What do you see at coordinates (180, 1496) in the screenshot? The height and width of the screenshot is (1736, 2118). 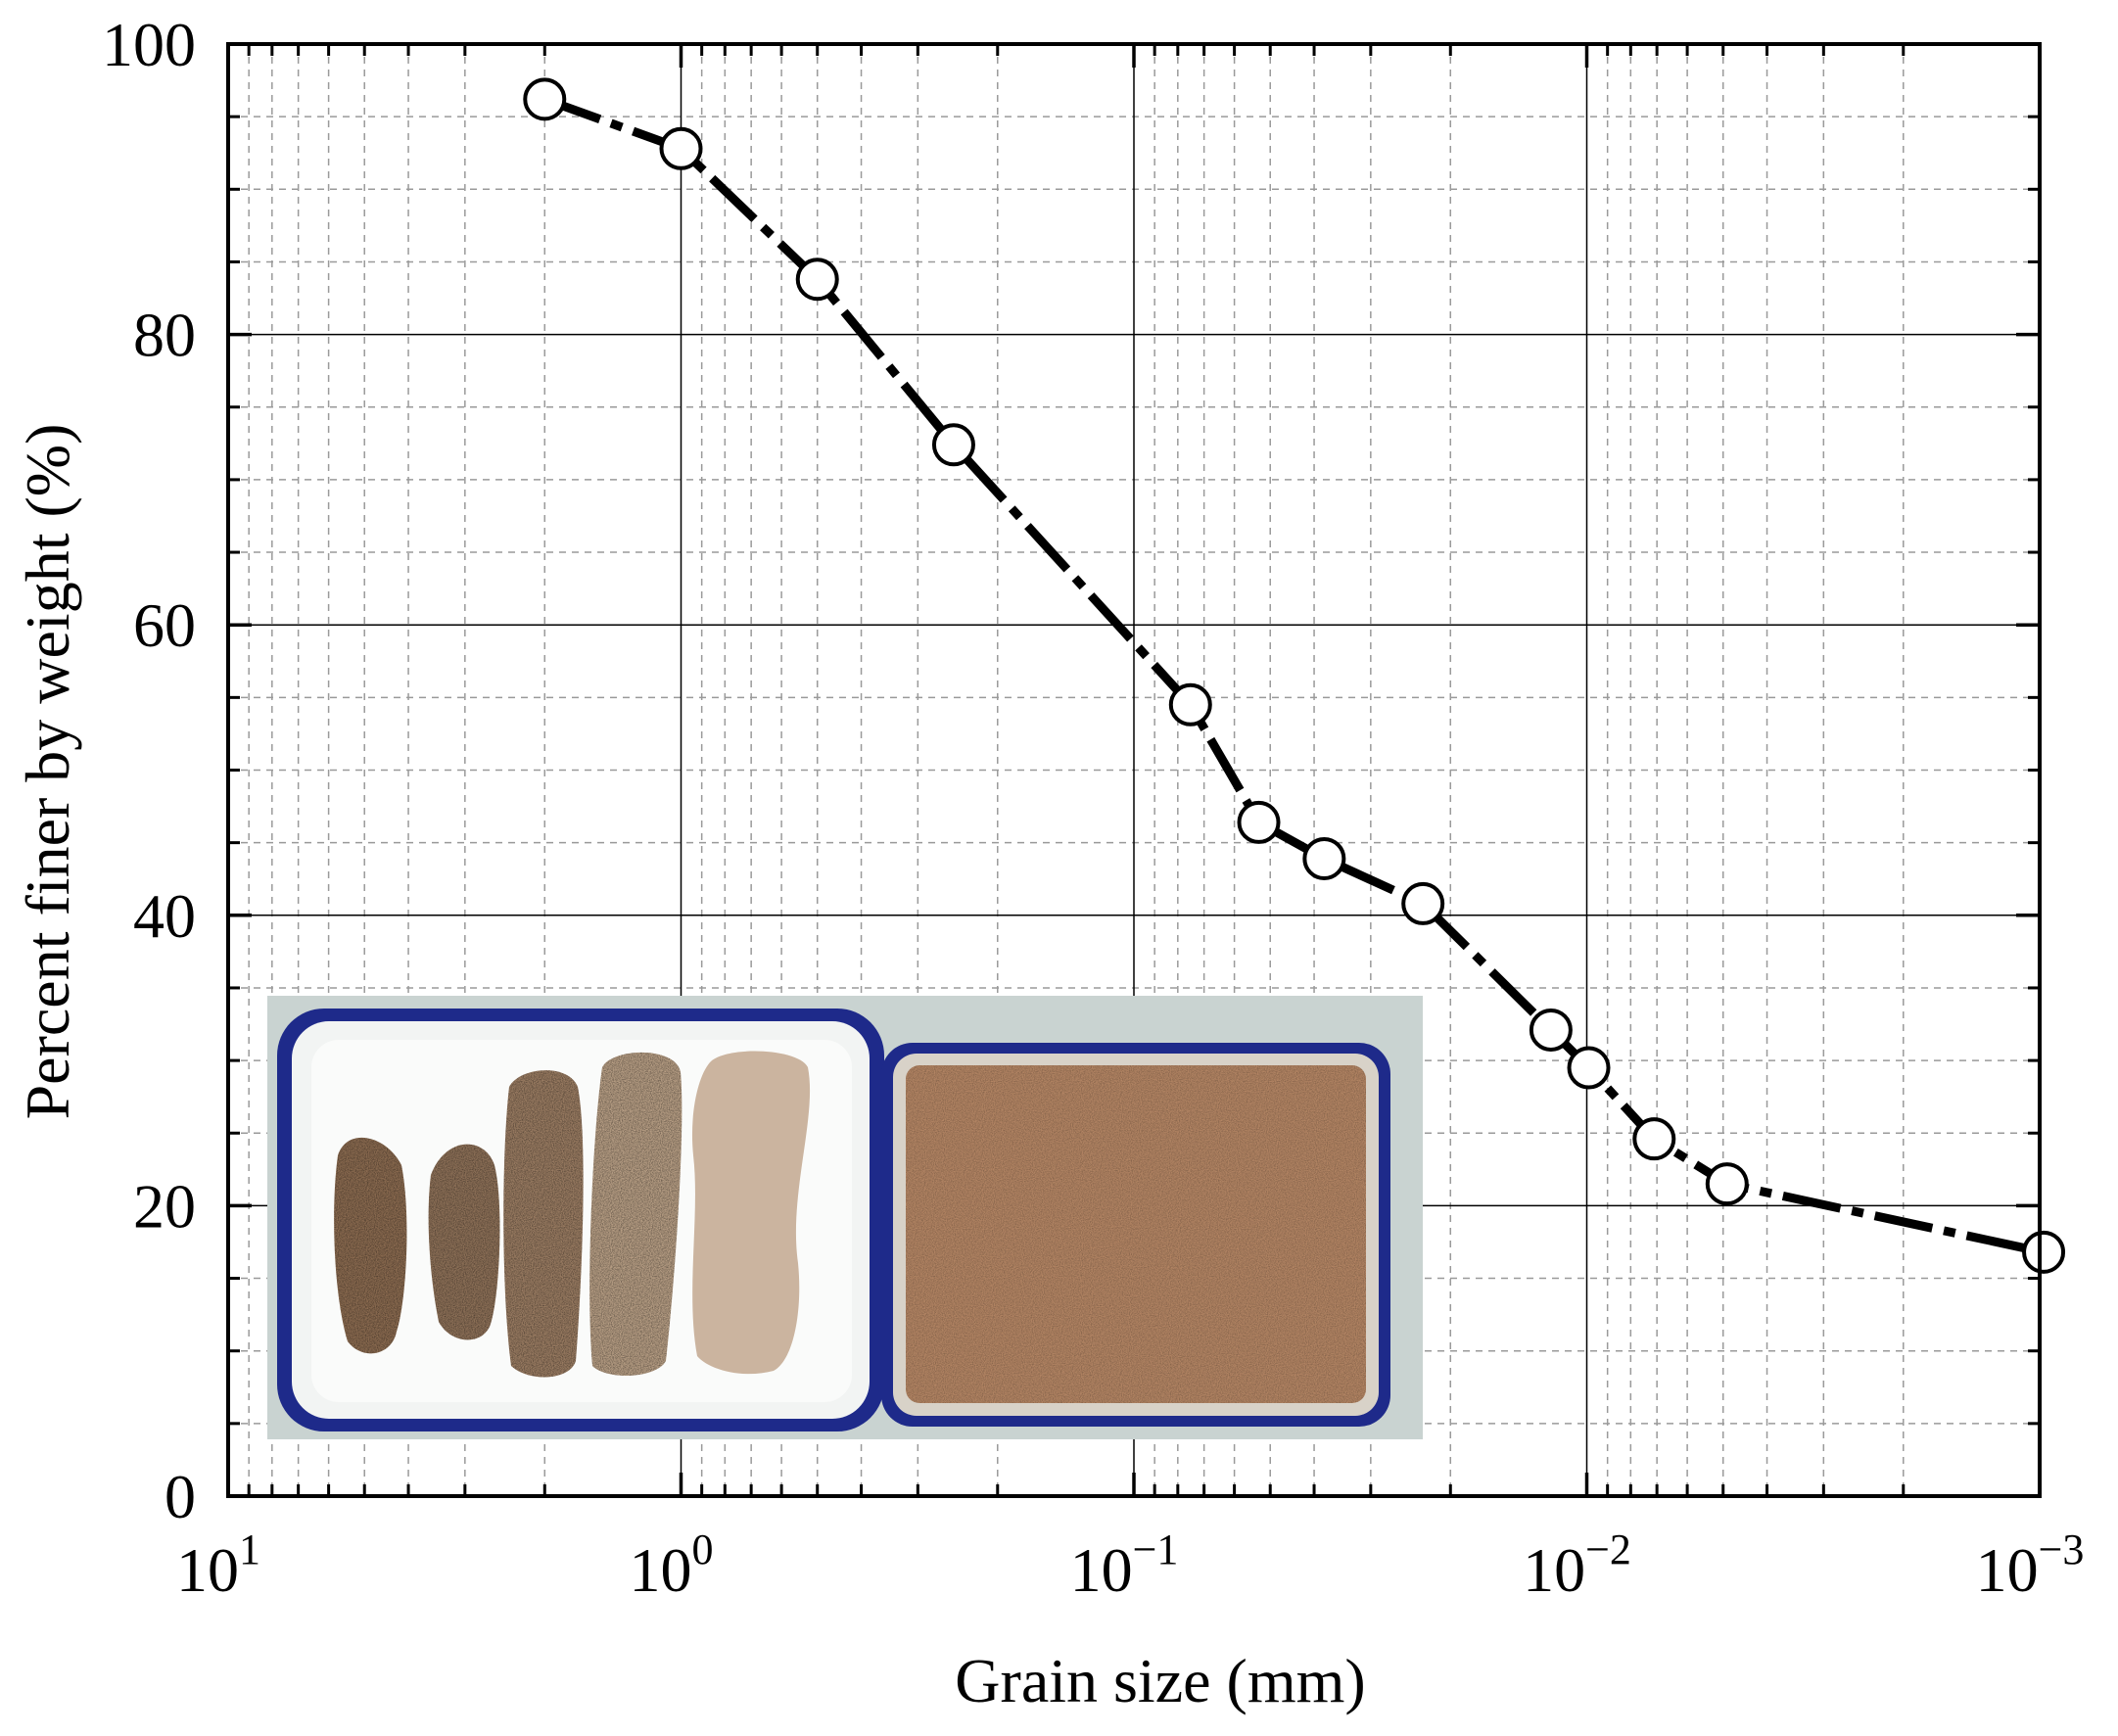 I see `y-tick-label: 0` at bounding box center [180, 1496].